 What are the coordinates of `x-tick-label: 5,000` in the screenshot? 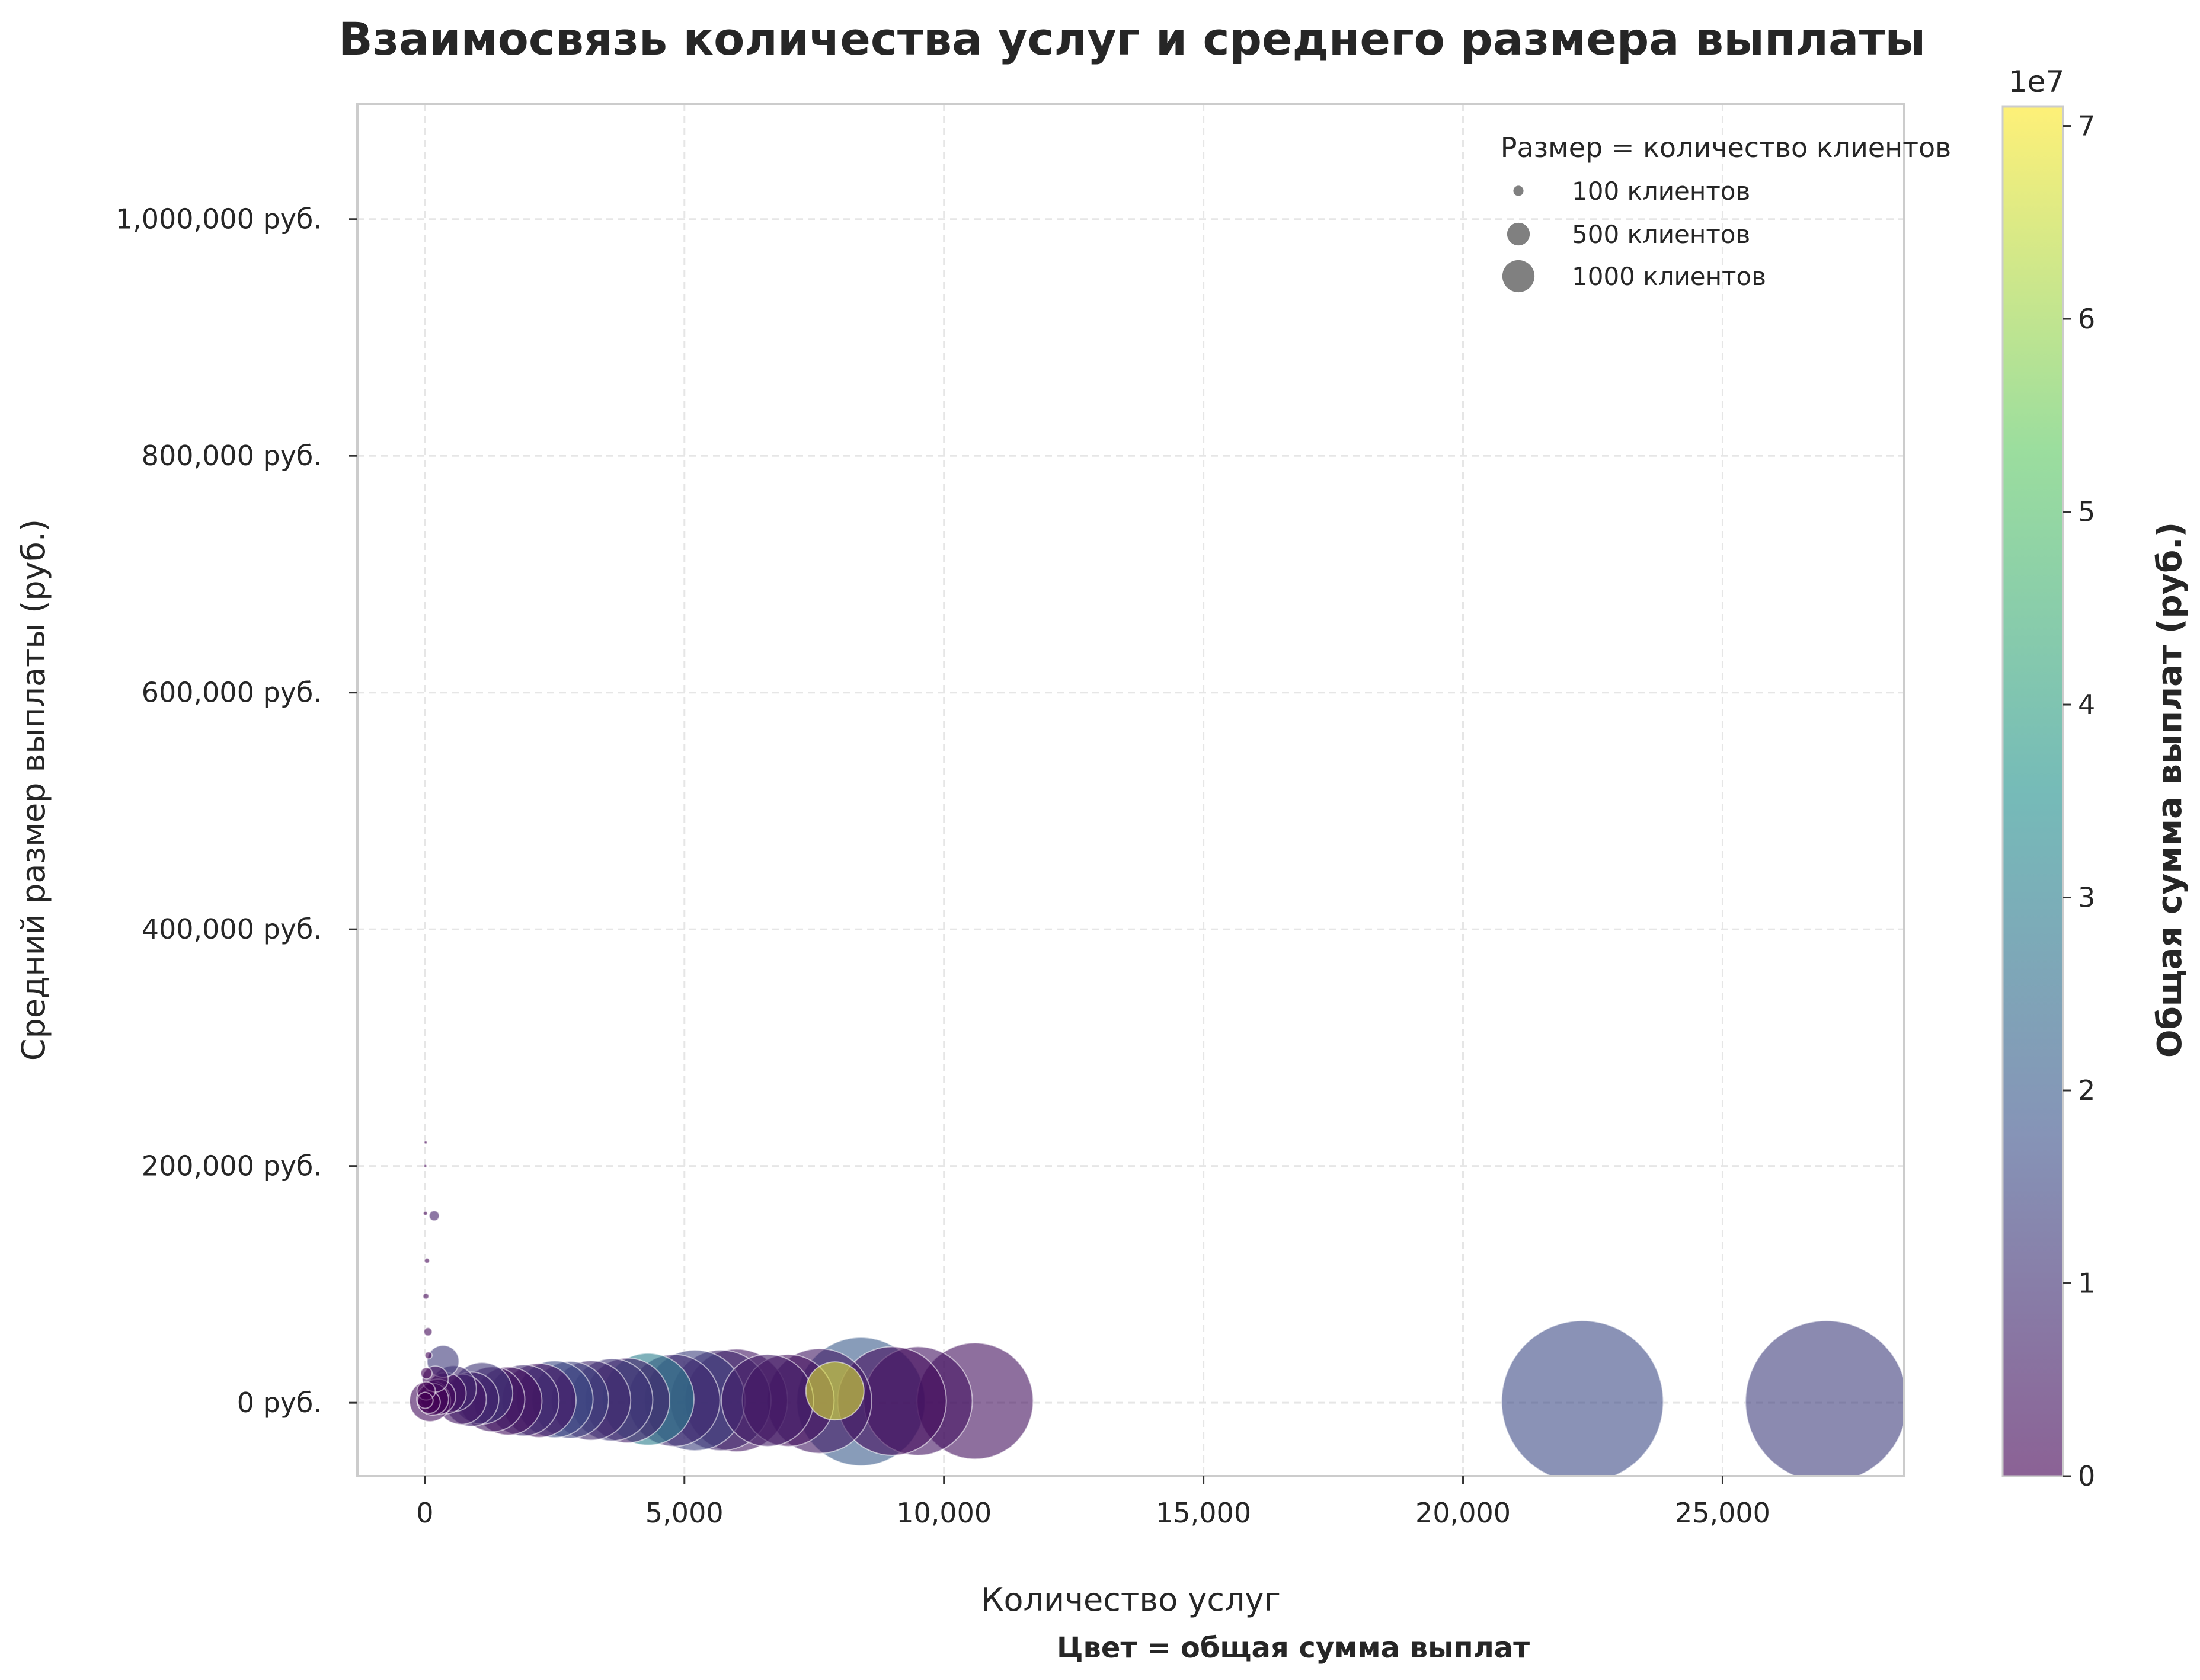 It's located at (684, 1513).